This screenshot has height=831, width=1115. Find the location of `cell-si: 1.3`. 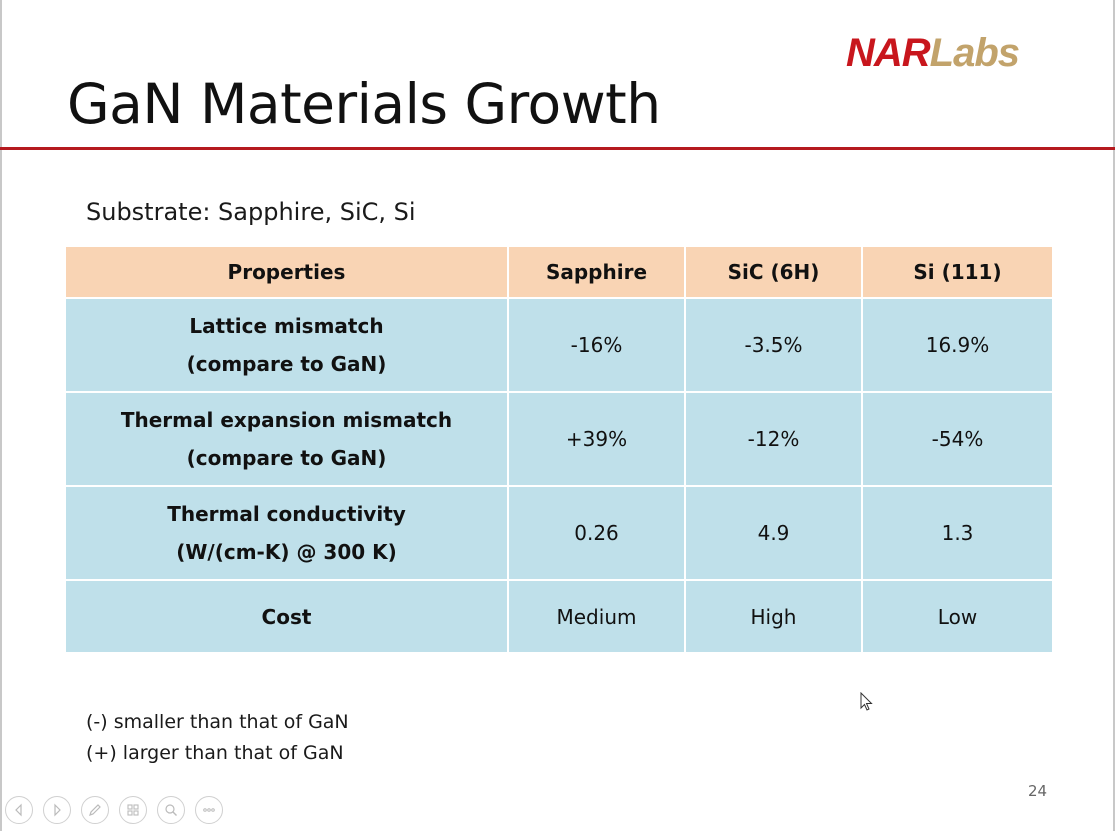

cell-si: 1.3 is located at coordinates (957, 533).